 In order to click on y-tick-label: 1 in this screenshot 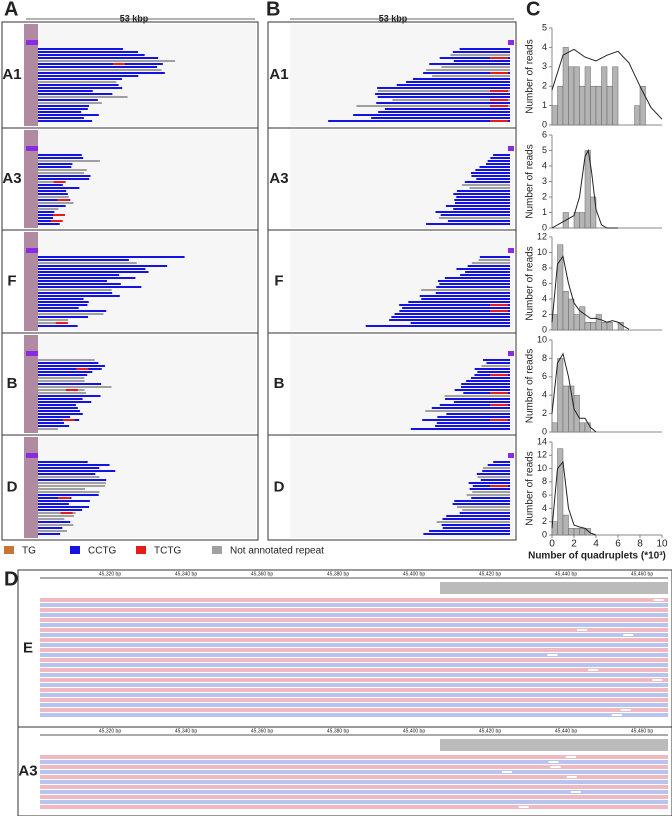, I will do `click(544, 212)`.